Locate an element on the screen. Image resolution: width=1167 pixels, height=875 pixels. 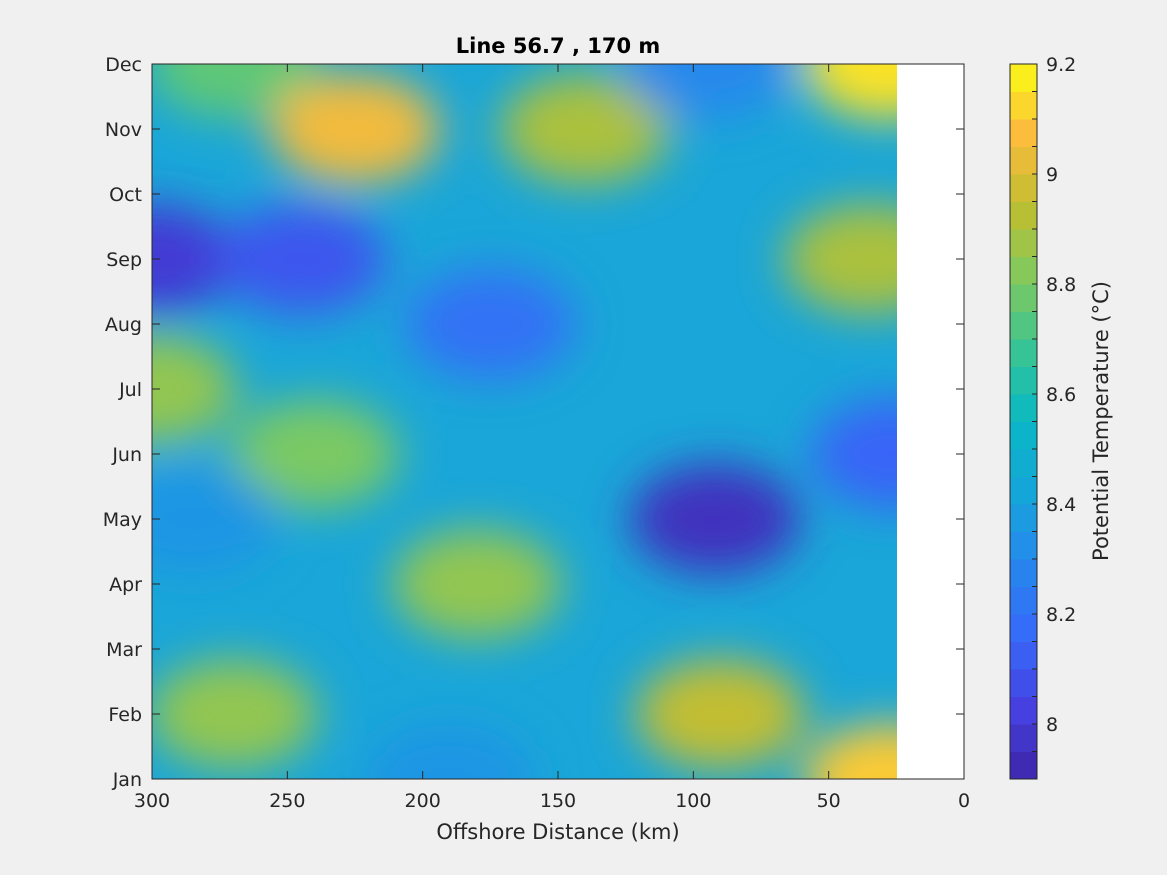
colorbar-tick-label: 8.6 is located at coordinates (1061, 395).